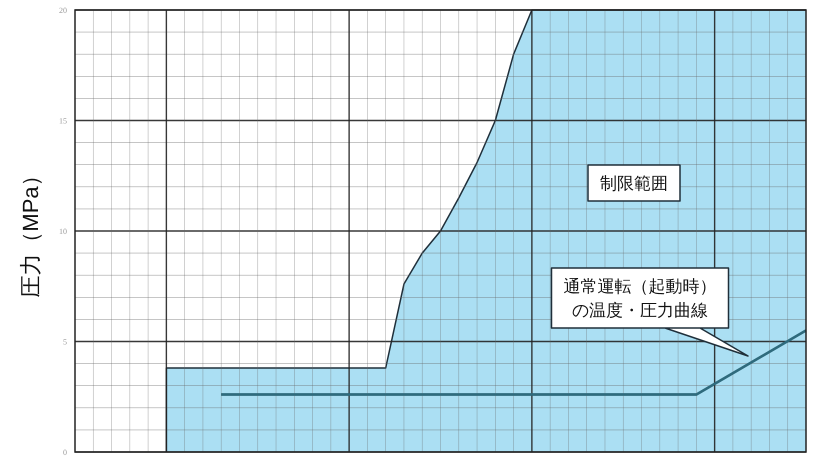 This screenshot has width=816, height=458. I want to click on y-tick-label: 10, so click(63, 231).